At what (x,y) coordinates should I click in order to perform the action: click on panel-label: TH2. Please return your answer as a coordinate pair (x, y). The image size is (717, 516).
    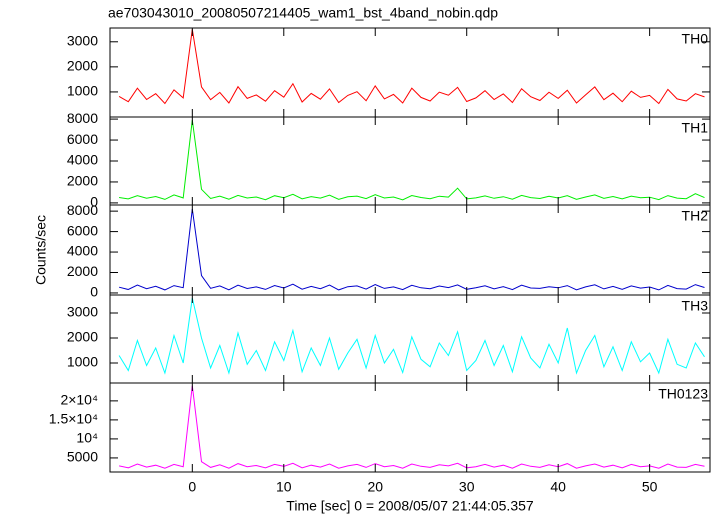
    Looking at the image, I should click on (695, 216).